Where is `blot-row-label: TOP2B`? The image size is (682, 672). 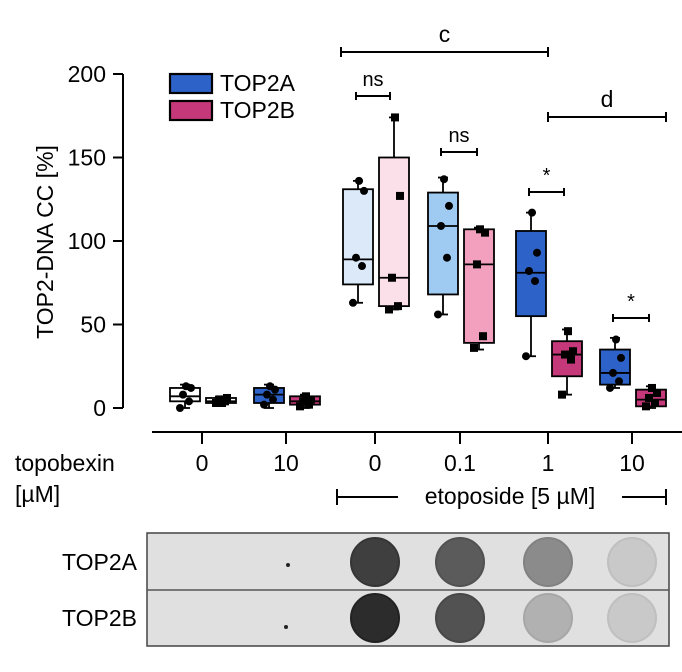
blot-row-label: TOP2B is located at coordinates (99, 618).